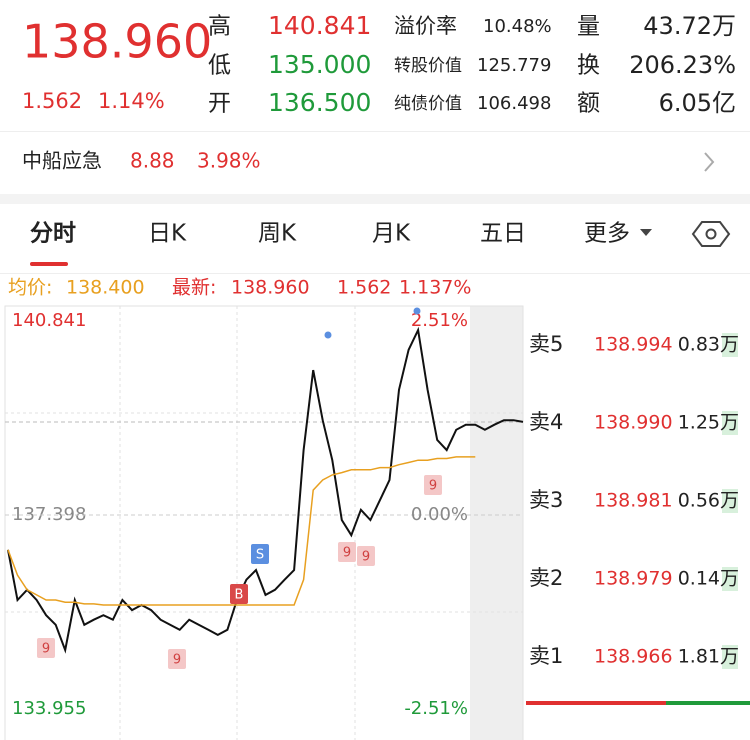 The height and width of the screenshot is (740, 750). Describe the element at coordinates (708, 579) in the screenshot. I see `book-volume: 0.14万` at that location.